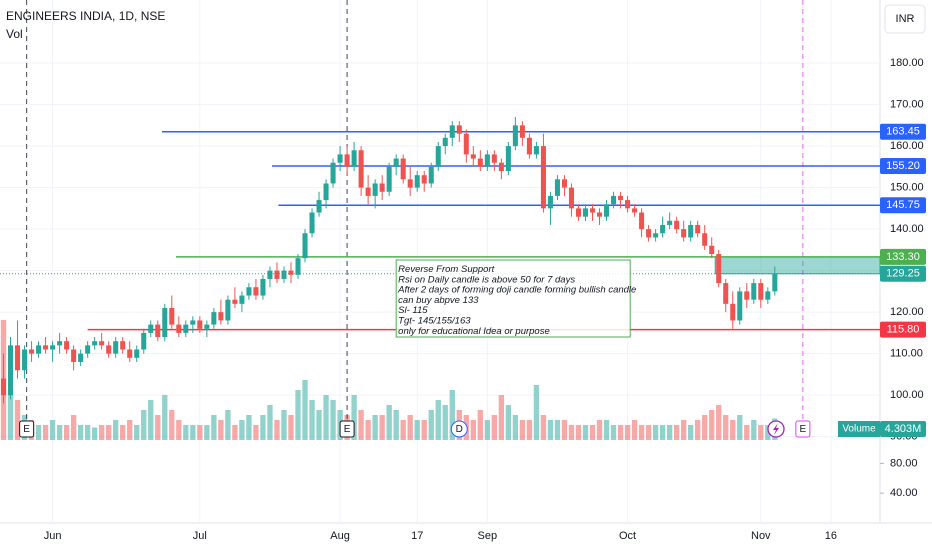 Image resolution: width=932 pixels, height=550 pixels. What do you see at coordinates (417, 536) in the screenshot?
I see `x-tick-label: 17` at bounding box center [417, 536].